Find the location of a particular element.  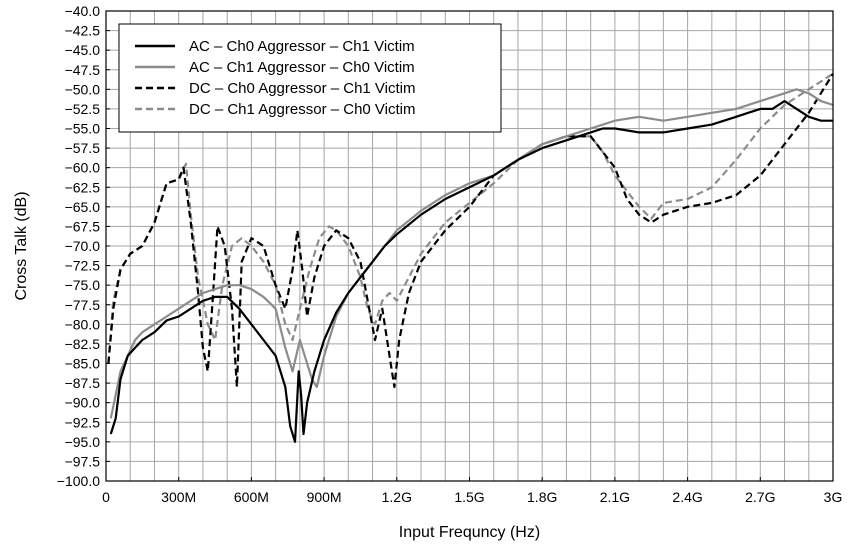

y-tick-label: −95.0 is located at coordinates (83, 442).